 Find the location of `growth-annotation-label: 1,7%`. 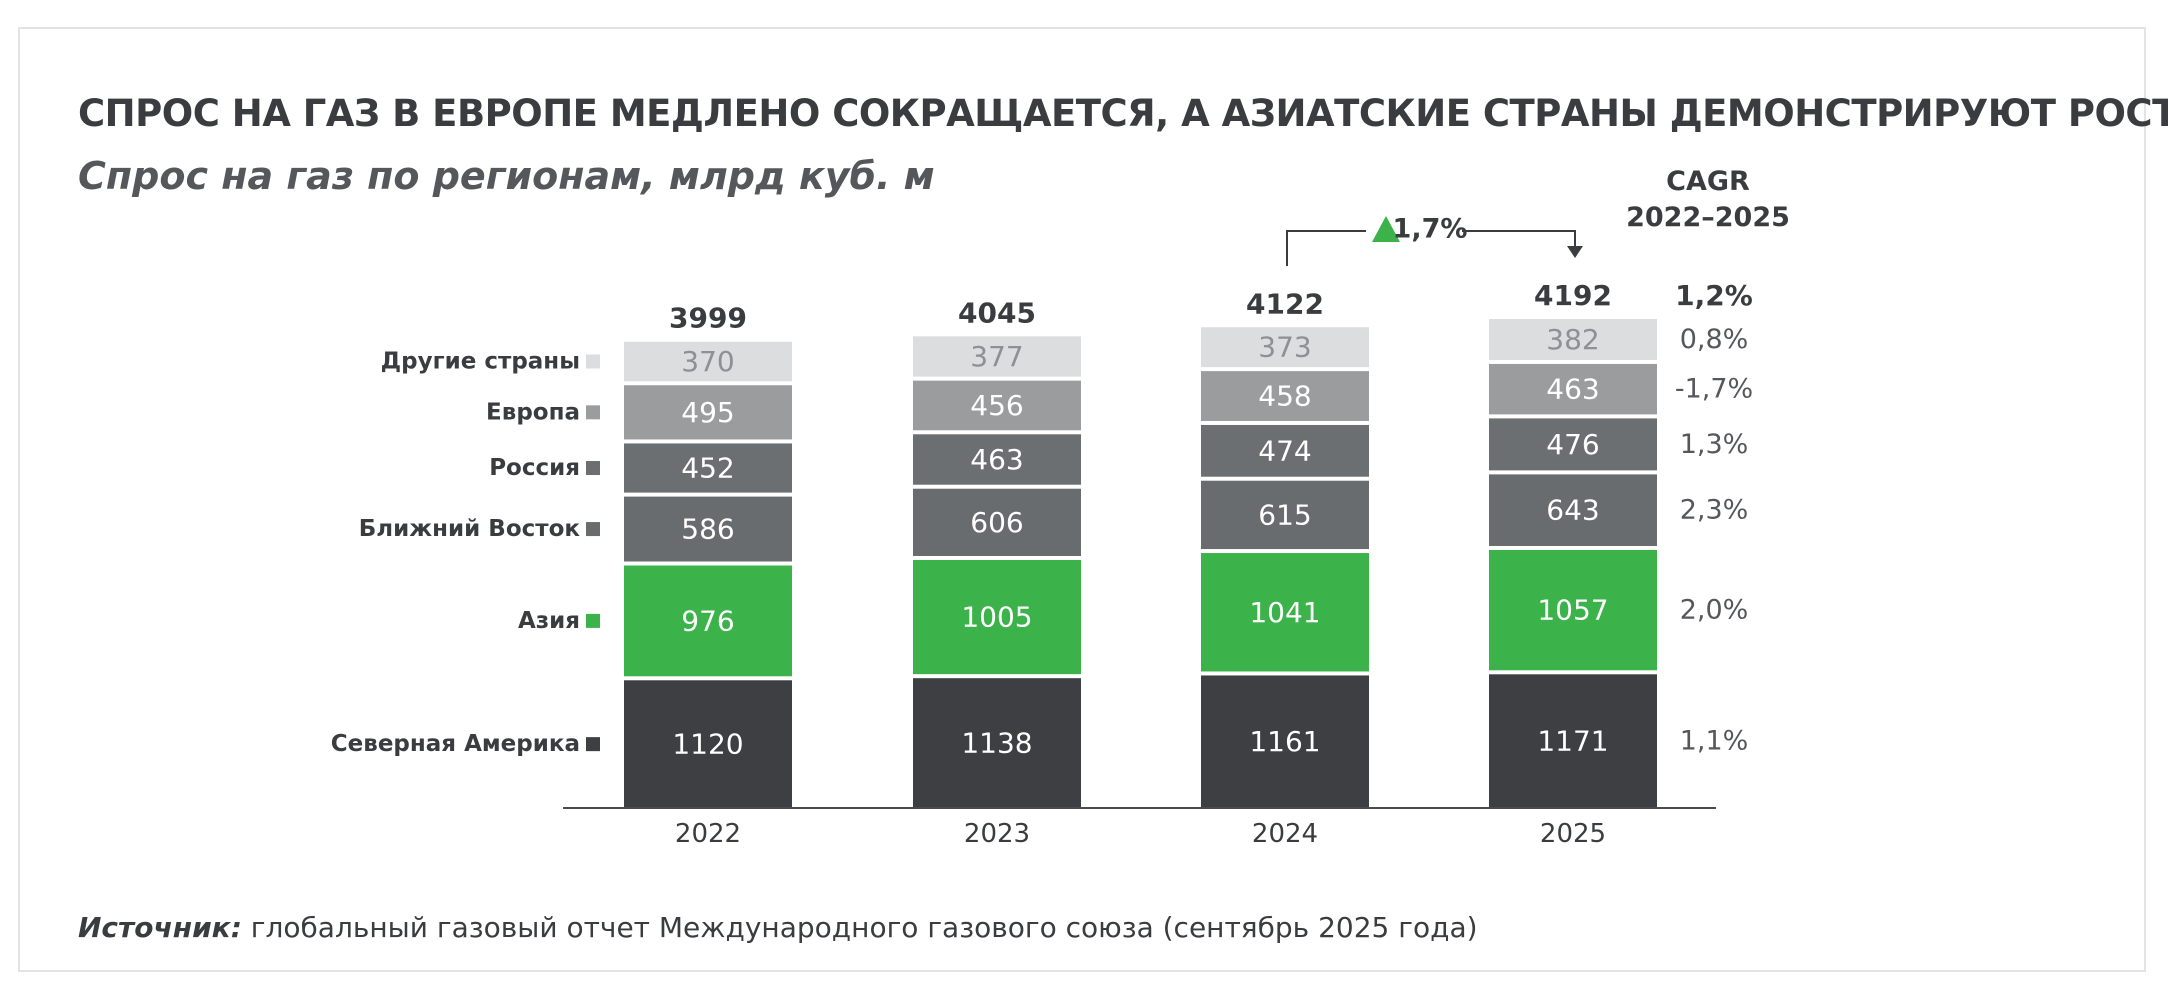

growth-annotation-label: 1,7% is located at coordinates (1430, 229).